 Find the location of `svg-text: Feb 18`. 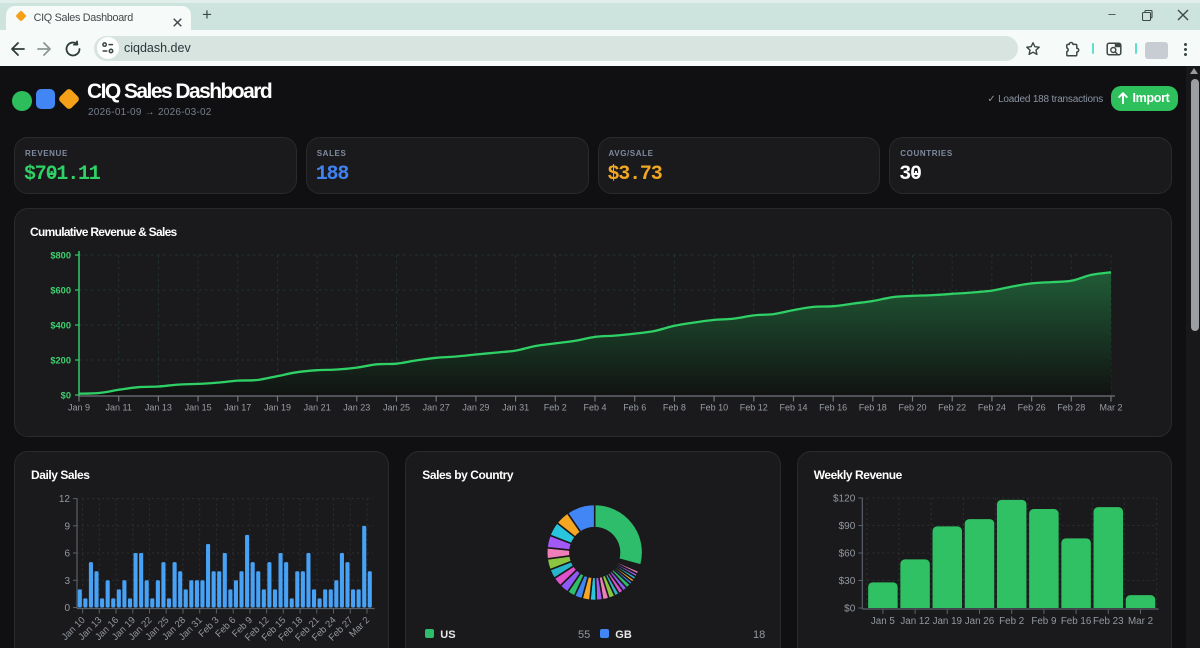

svg-text: Feb 18 is located at coordinates (873, 408).